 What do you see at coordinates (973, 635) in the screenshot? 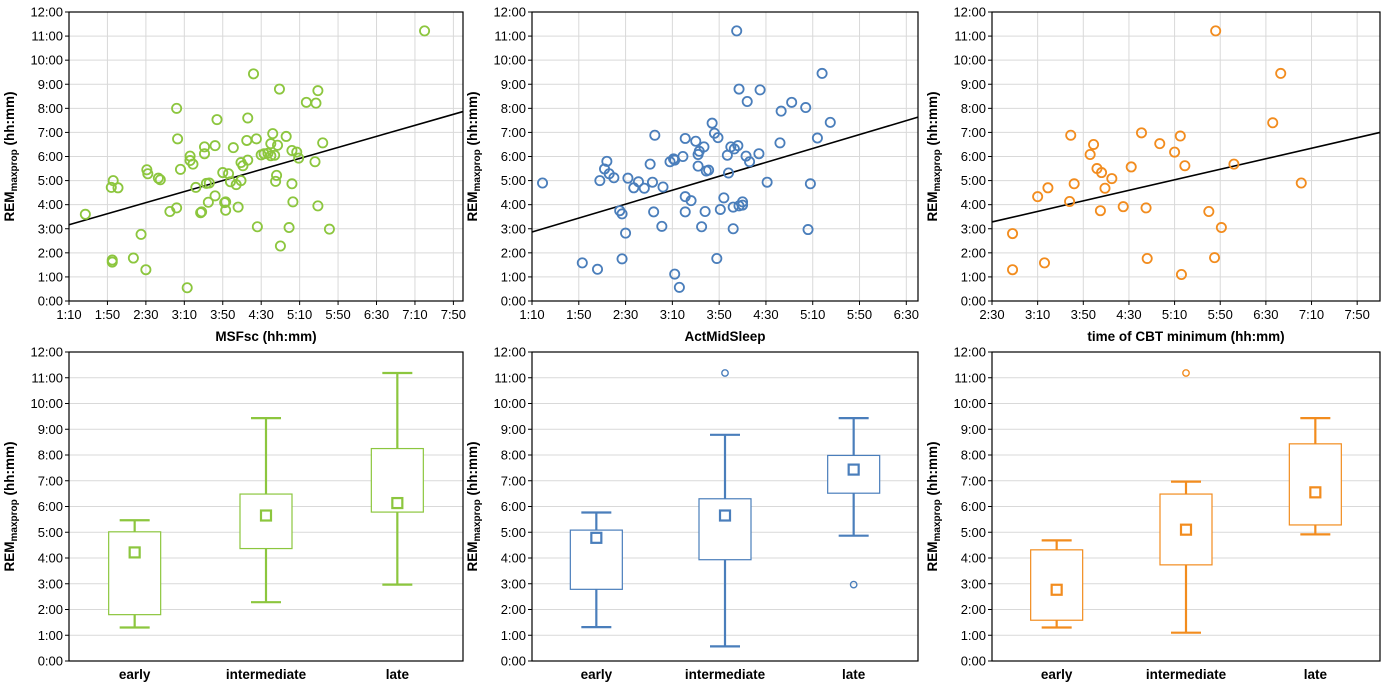
I see `y-tick-label: 1:00` at bounding box center [973, 635].